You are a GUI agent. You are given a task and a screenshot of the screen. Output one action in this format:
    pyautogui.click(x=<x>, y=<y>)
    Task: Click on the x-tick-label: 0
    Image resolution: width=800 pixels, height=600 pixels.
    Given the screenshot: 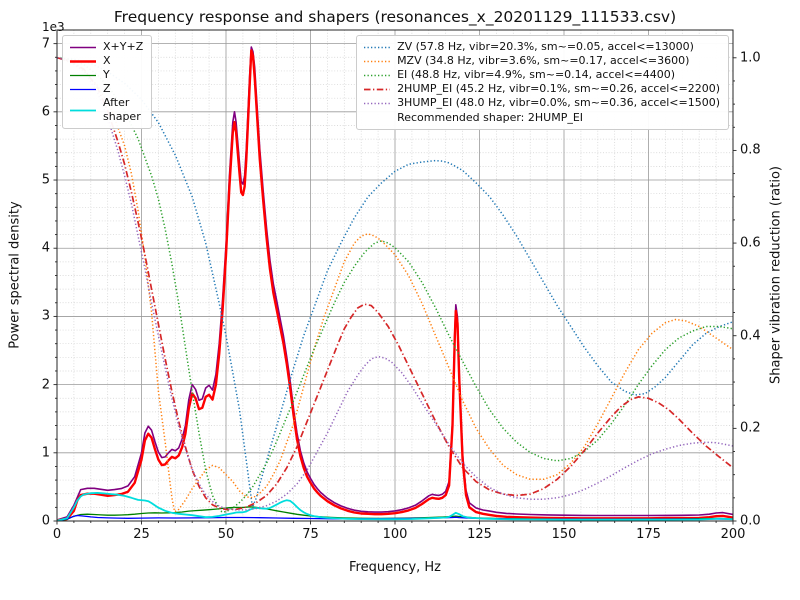 What is the action you would take?
    pyautogui.click(x=57, y=534)
    